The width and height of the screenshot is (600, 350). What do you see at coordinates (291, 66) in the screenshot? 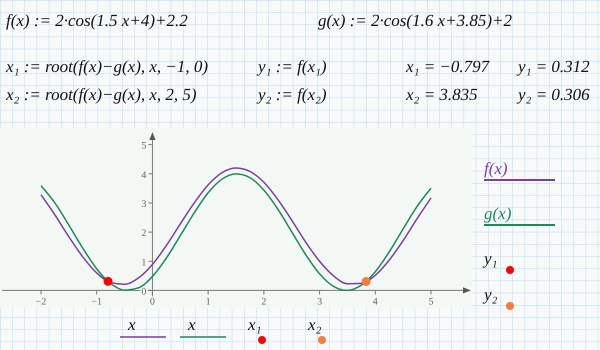
I see `text: y₁ := f(x₁)` at bounding box center [291, 66].